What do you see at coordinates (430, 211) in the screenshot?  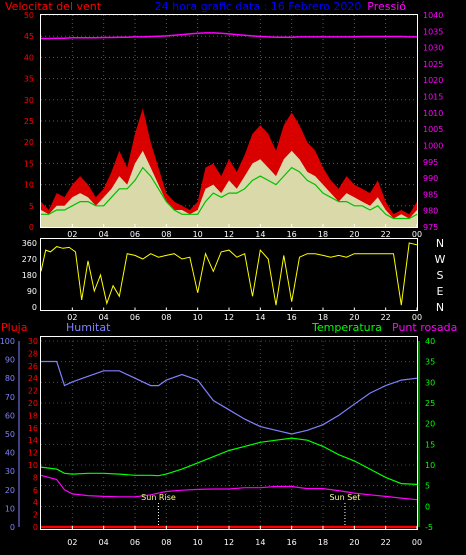 I see `pressure-tick-label: 980` at bounding box center [430, 211].